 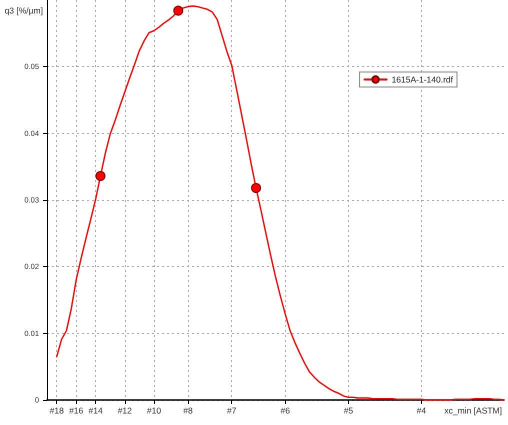 I want to click on x-axis-title: xc_min [ASTM], so click(x=473, y=411).